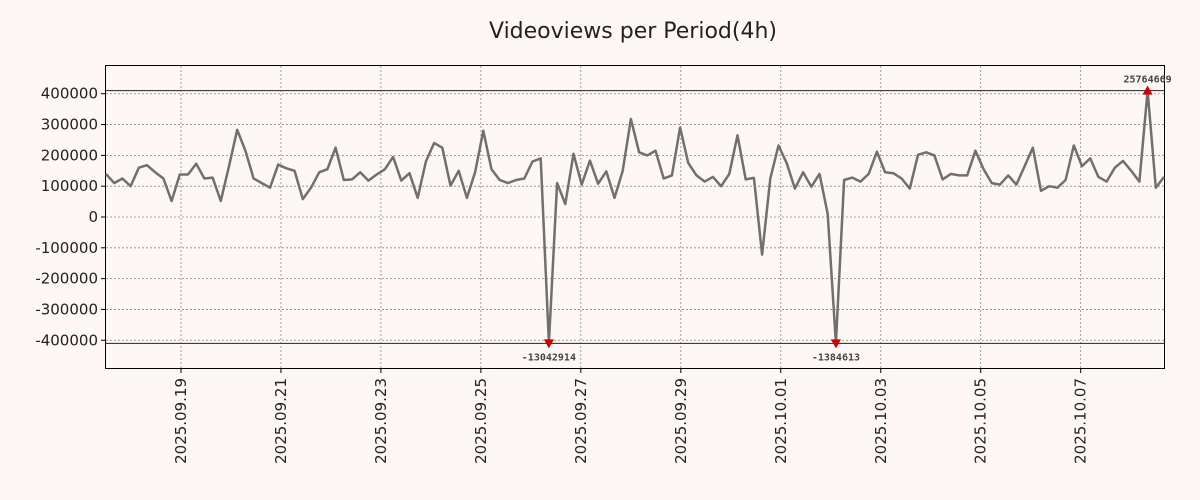 Image resolution: width=1200 pixels, height=500 pixels. Describe the element at coordinates (549, 357) in the screenshot. I see `spike-annotation-label: -13042914` at that location.